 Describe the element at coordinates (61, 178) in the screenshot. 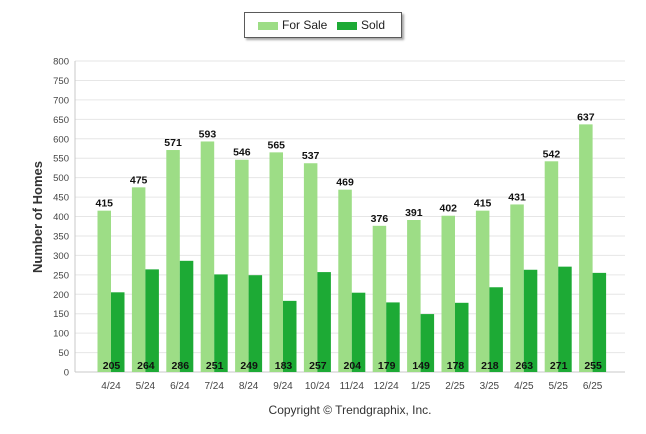

I see `y-tick-label: 500` at that location.